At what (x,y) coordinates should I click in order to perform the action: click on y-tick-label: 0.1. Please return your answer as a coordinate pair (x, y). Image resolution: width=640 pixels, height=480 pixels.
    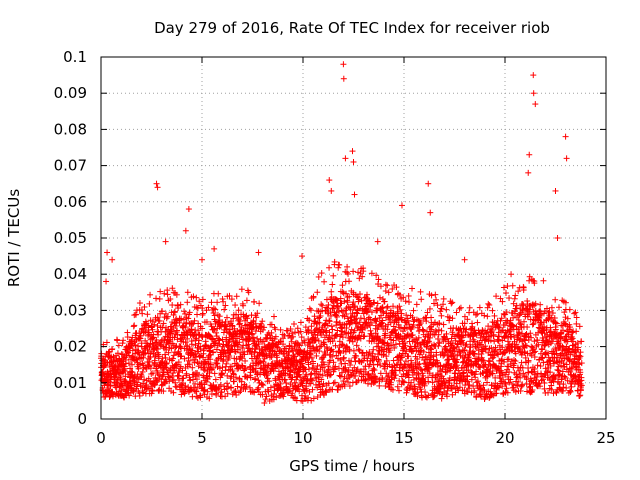
    Looking at the image, I should click on (75, 57).